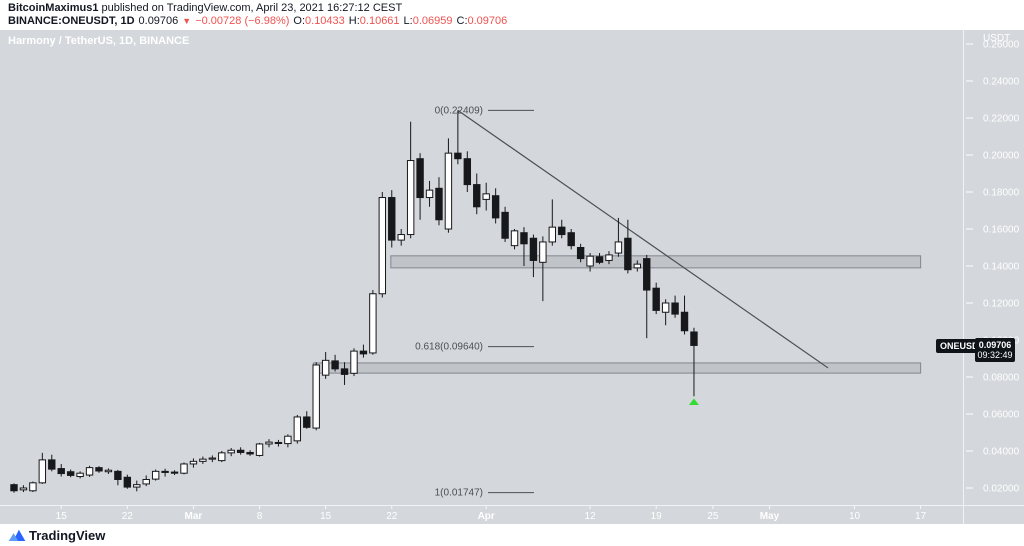 The image size is (1024, 546). What do you see at coordinates (354, 21) in the screenshot?
I see `high-label: H:` at bounding box center [354, 21].